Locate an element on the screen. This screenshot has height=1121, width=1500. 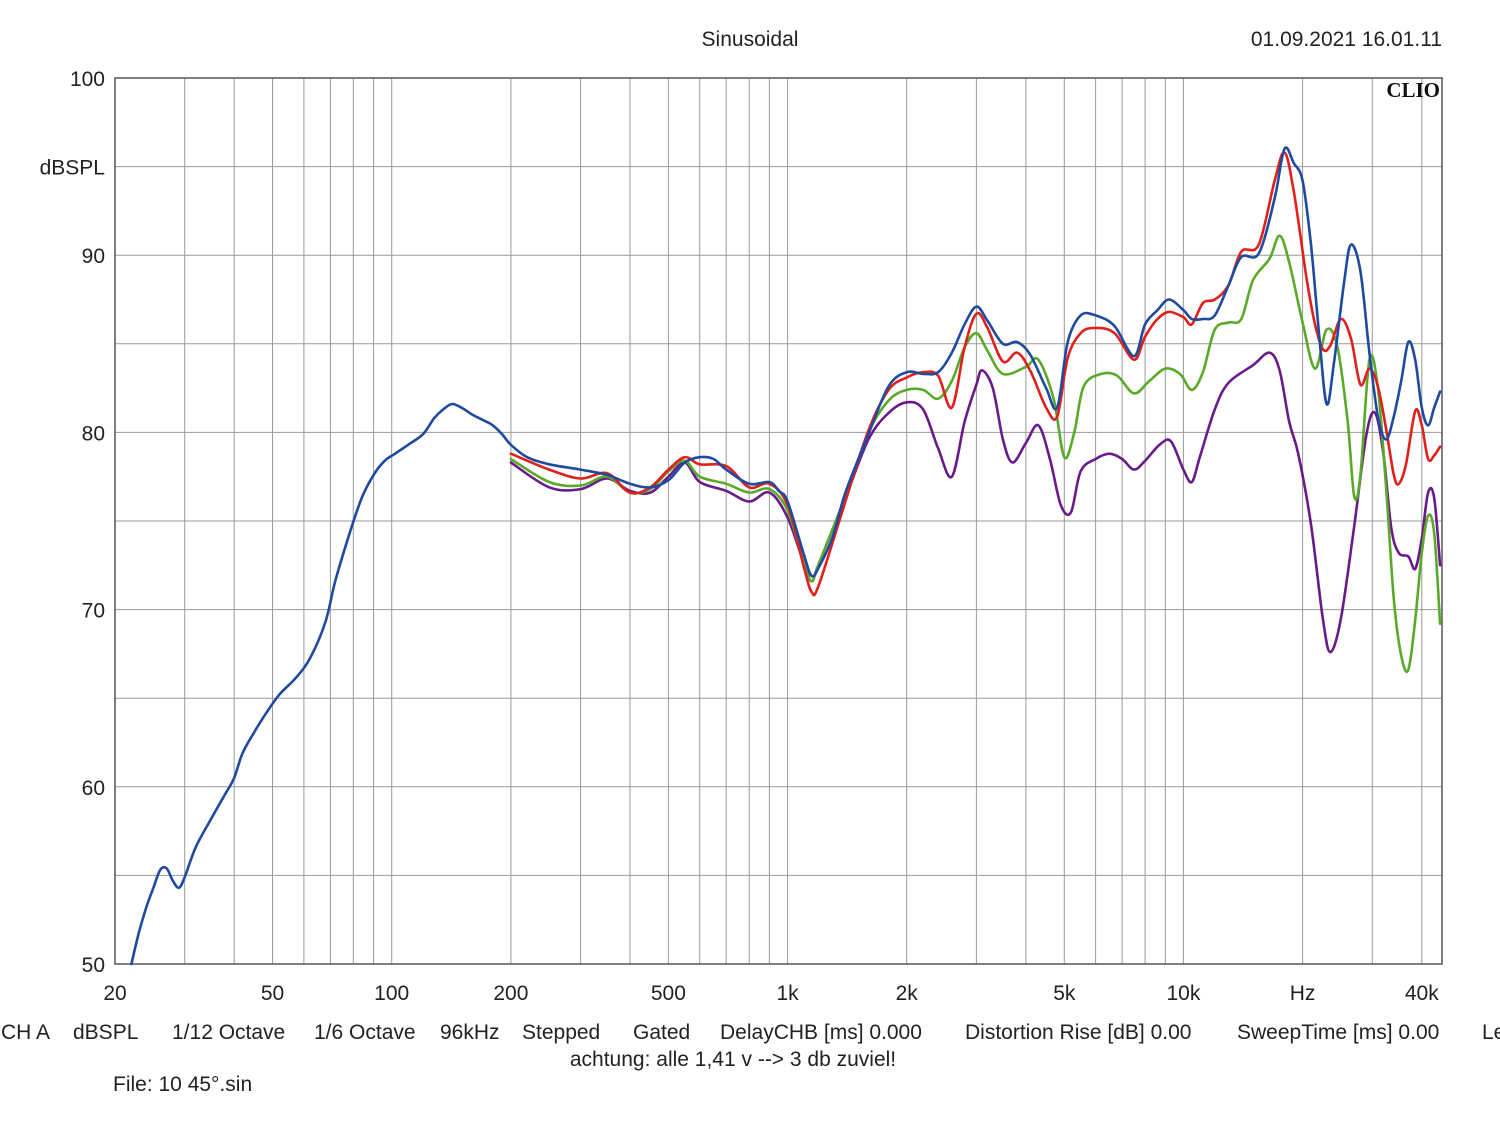
clio-logo: CLIO is located at coordinates (1413, 90).